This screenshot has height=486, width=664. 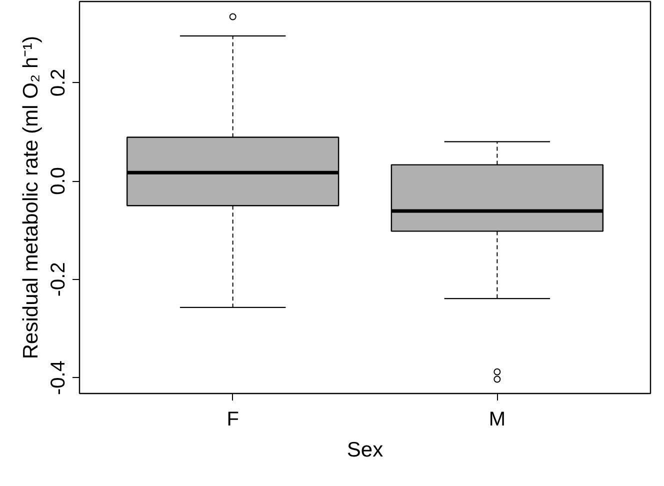 I want to click on y-tick-label: 0.2, so click(x=59, y=82).